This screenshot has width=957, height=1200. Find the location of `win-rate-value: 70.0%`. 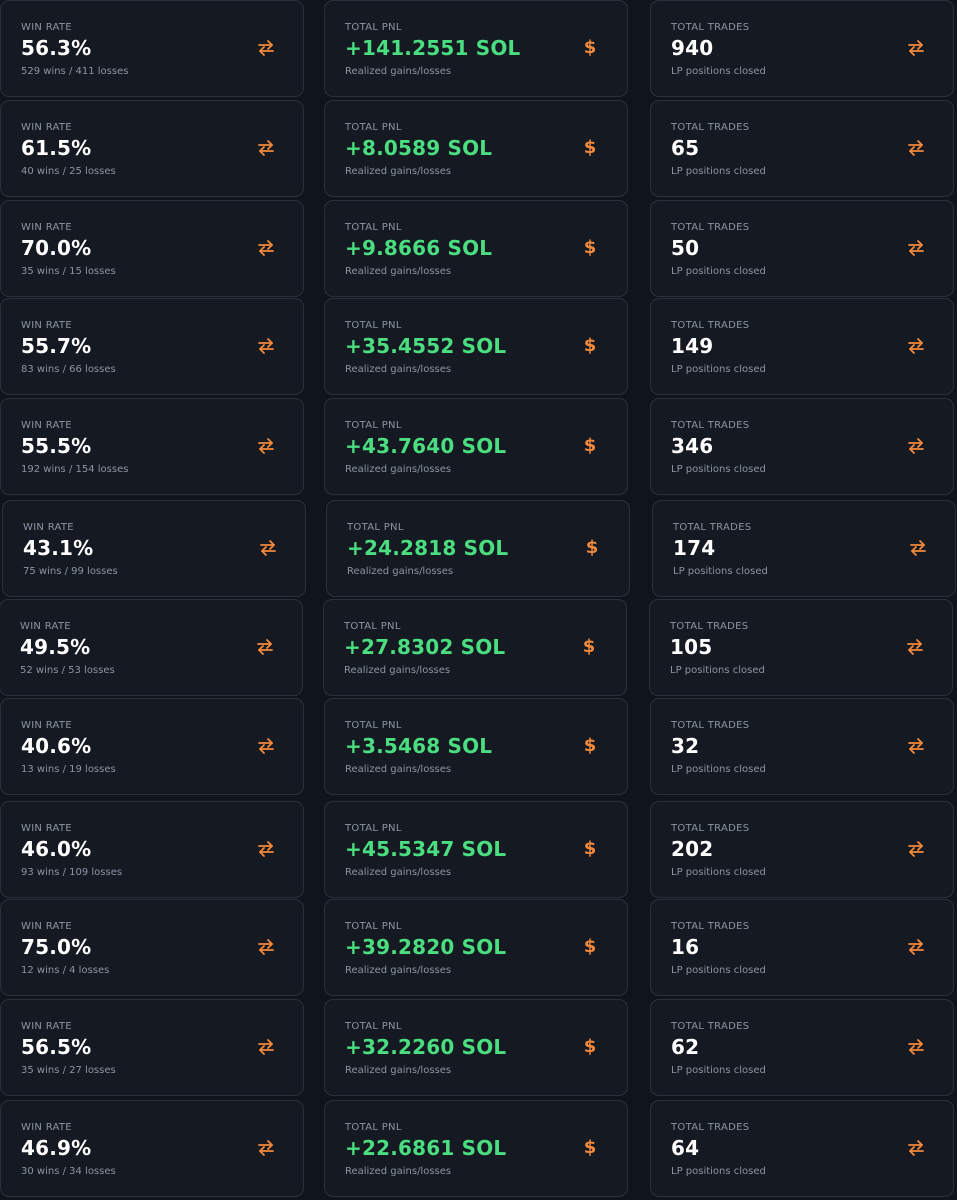

win-rate-value: 70.0% is located at coordinates (56, 248).